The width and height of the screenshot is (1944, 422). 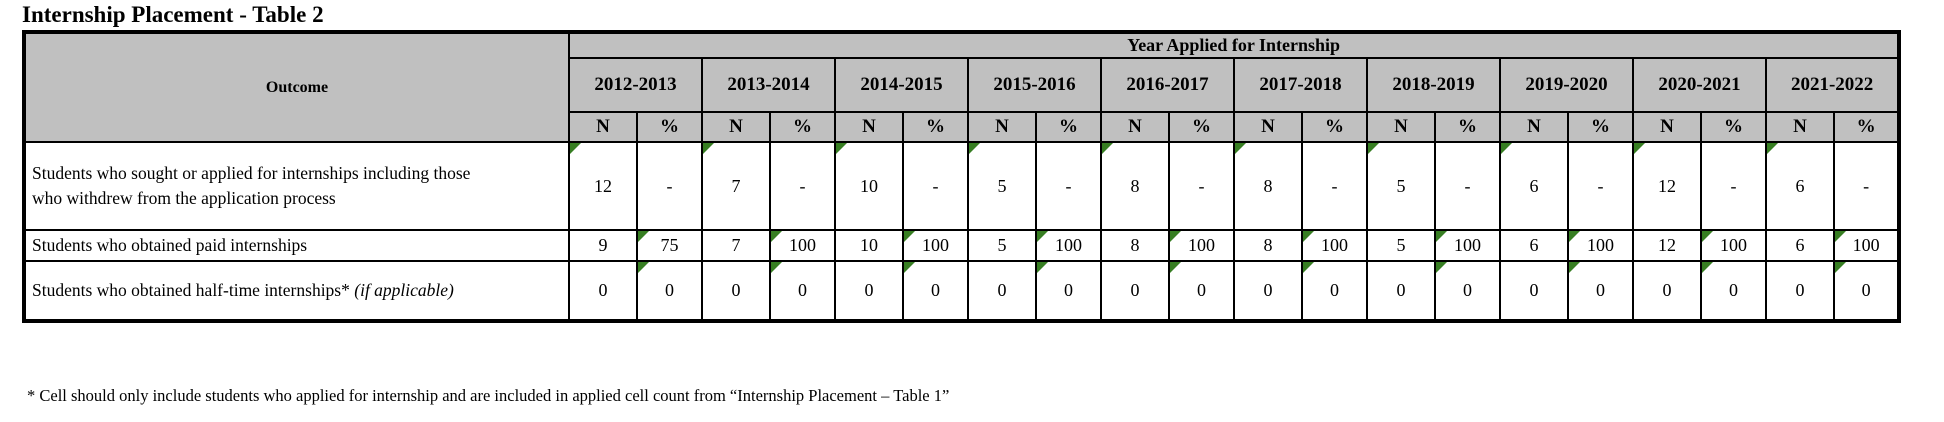 I want to click on cell-n: 6, so click(x=1534, y=245).